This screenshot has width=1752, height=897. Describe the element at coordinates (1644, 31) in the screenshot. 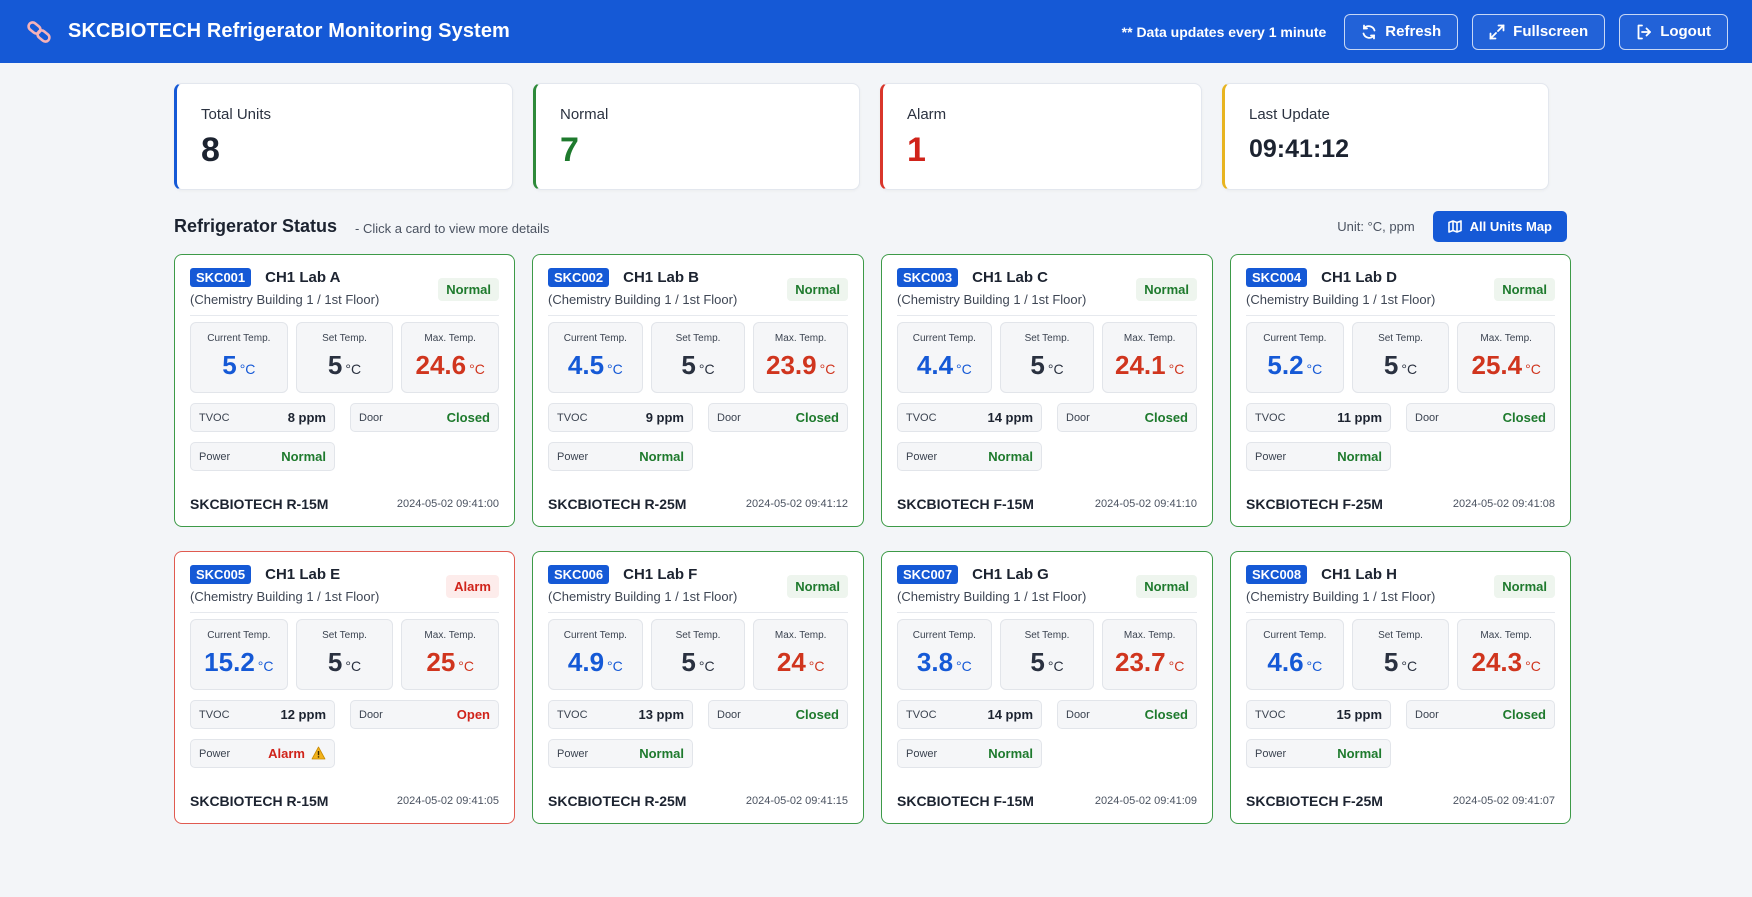

I see `logout-icon` at that location.